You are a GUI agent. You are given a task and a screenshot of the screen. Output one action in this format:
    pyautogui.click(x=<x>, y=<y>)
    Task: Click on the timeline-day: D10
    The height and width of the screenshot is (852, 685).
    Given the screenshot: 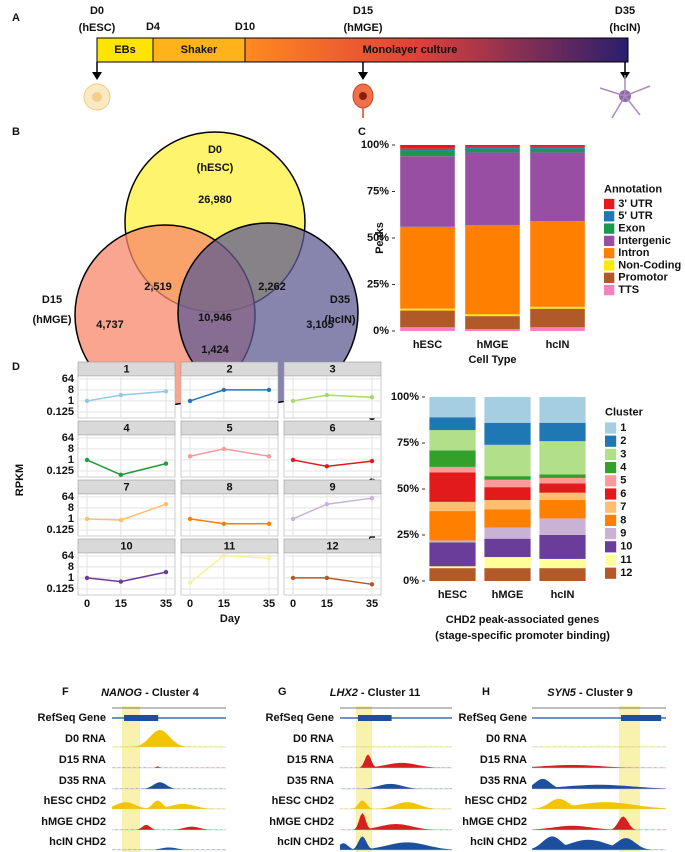 What is the action you would take?
    pyautogui.click(x=245, y=27)
    